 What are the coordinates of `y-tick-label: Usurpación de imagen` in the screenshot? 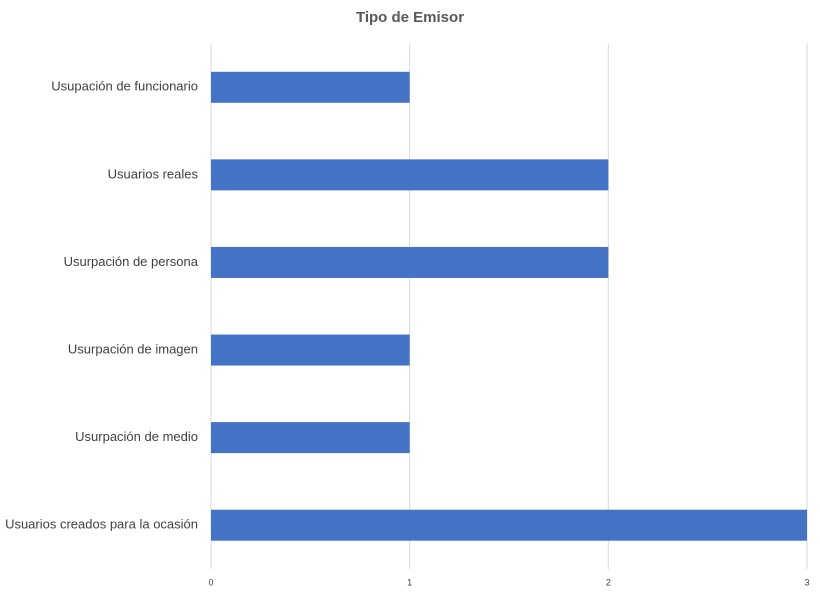 It's located at (133, 348).